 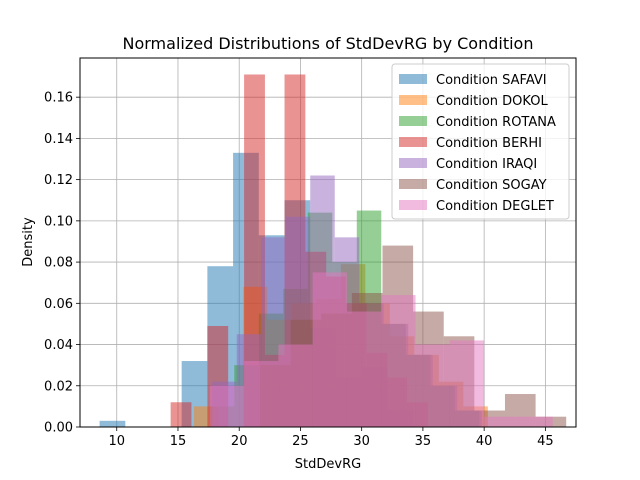 What do you see at coordinates (58, 345) in the screenshot?
I see `y-tick-label: 0.04` at bounding box center [58, 345].